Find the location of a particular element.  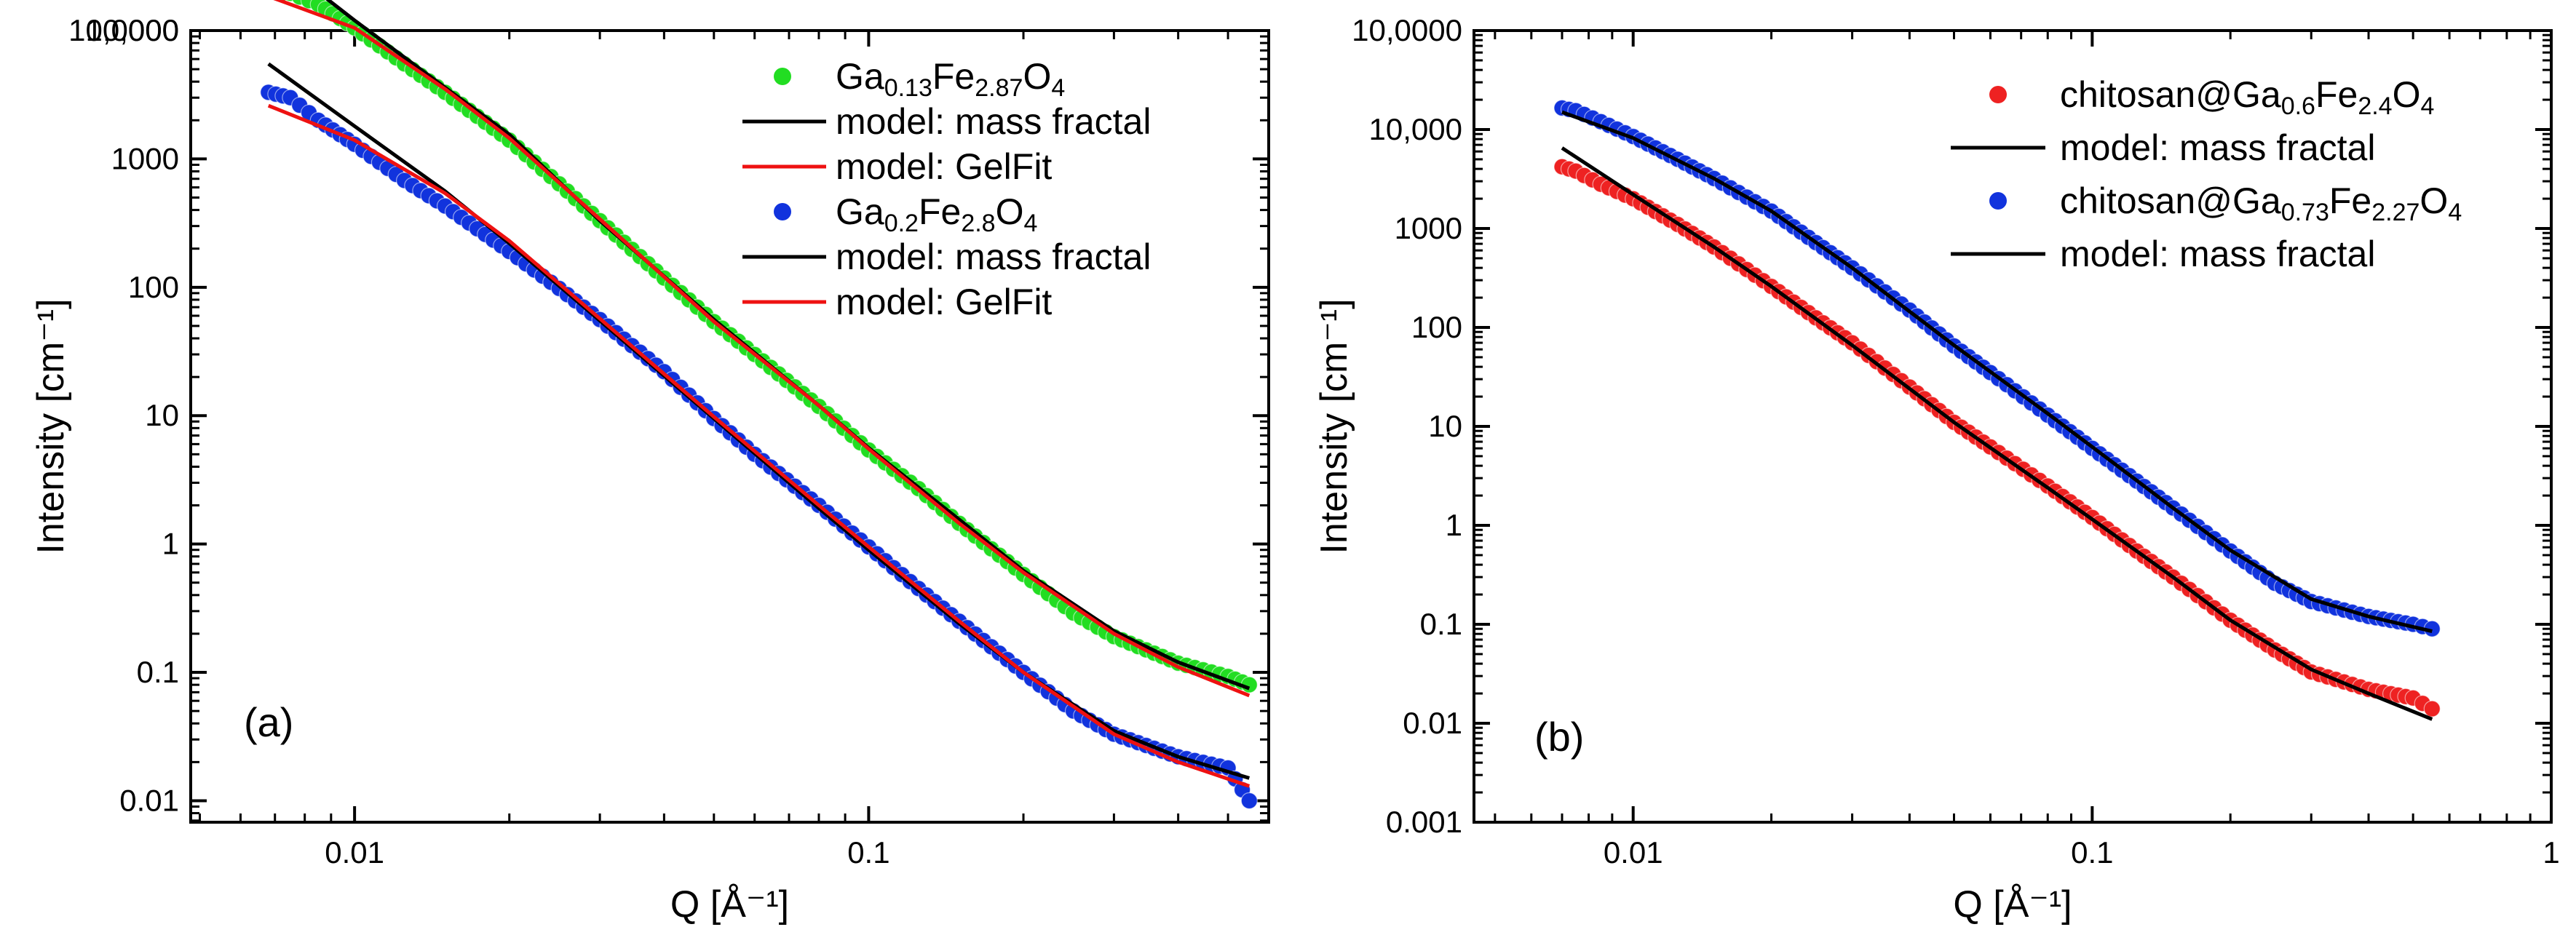

legend-subscript: 0.6 is located at coordinates (2298, 106).